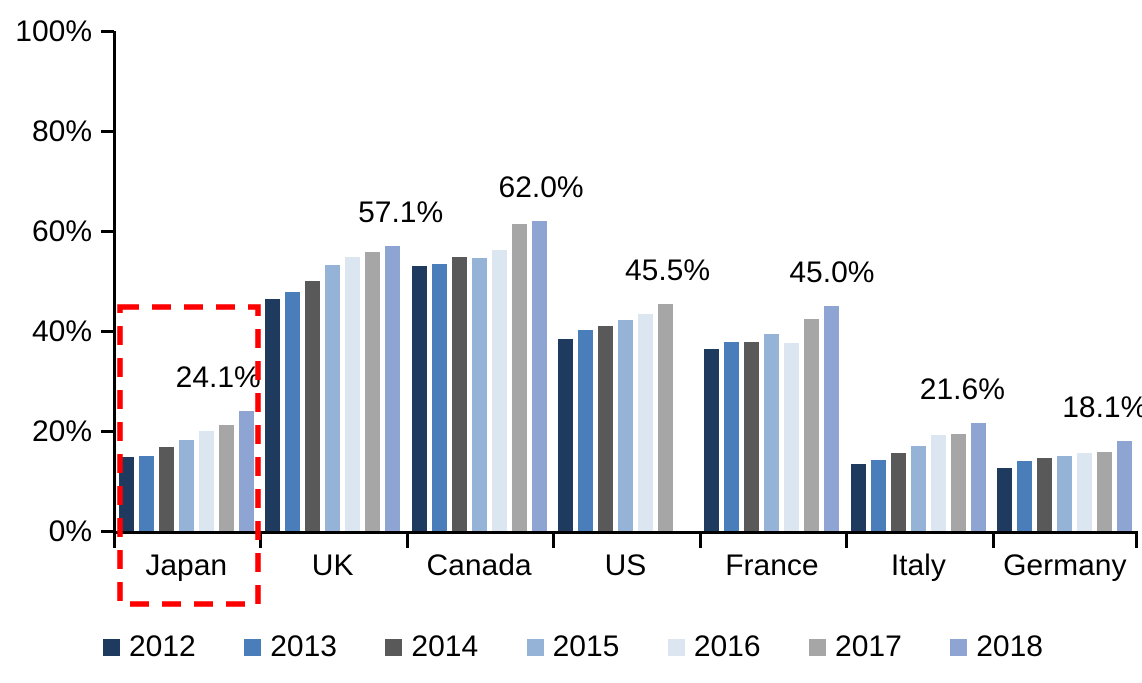 This screenshot has height=683, width=1142. I want to click on bar-uk-2017, so click(373, 391).